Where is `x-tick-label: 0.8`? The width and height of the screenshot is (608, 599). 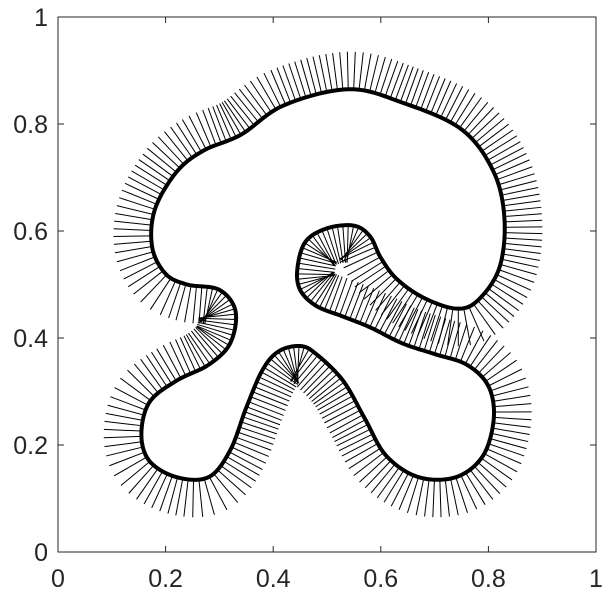
x-tick-label: 0.8 is located at coordinates (488, 579).